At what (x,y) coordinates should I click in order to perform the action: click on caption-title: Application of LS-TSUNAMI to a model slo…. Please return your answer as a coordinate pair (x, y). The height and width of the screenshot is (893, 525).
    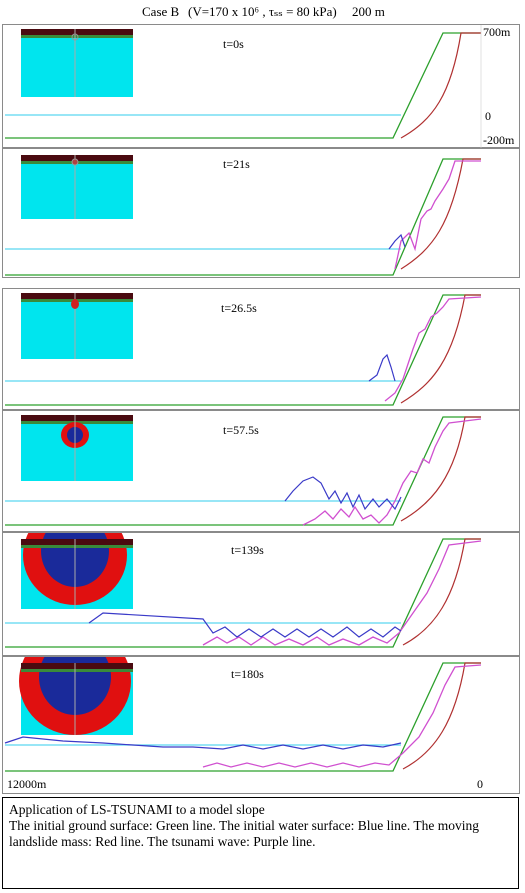
    Looking at the image, I should click on (137, 809).